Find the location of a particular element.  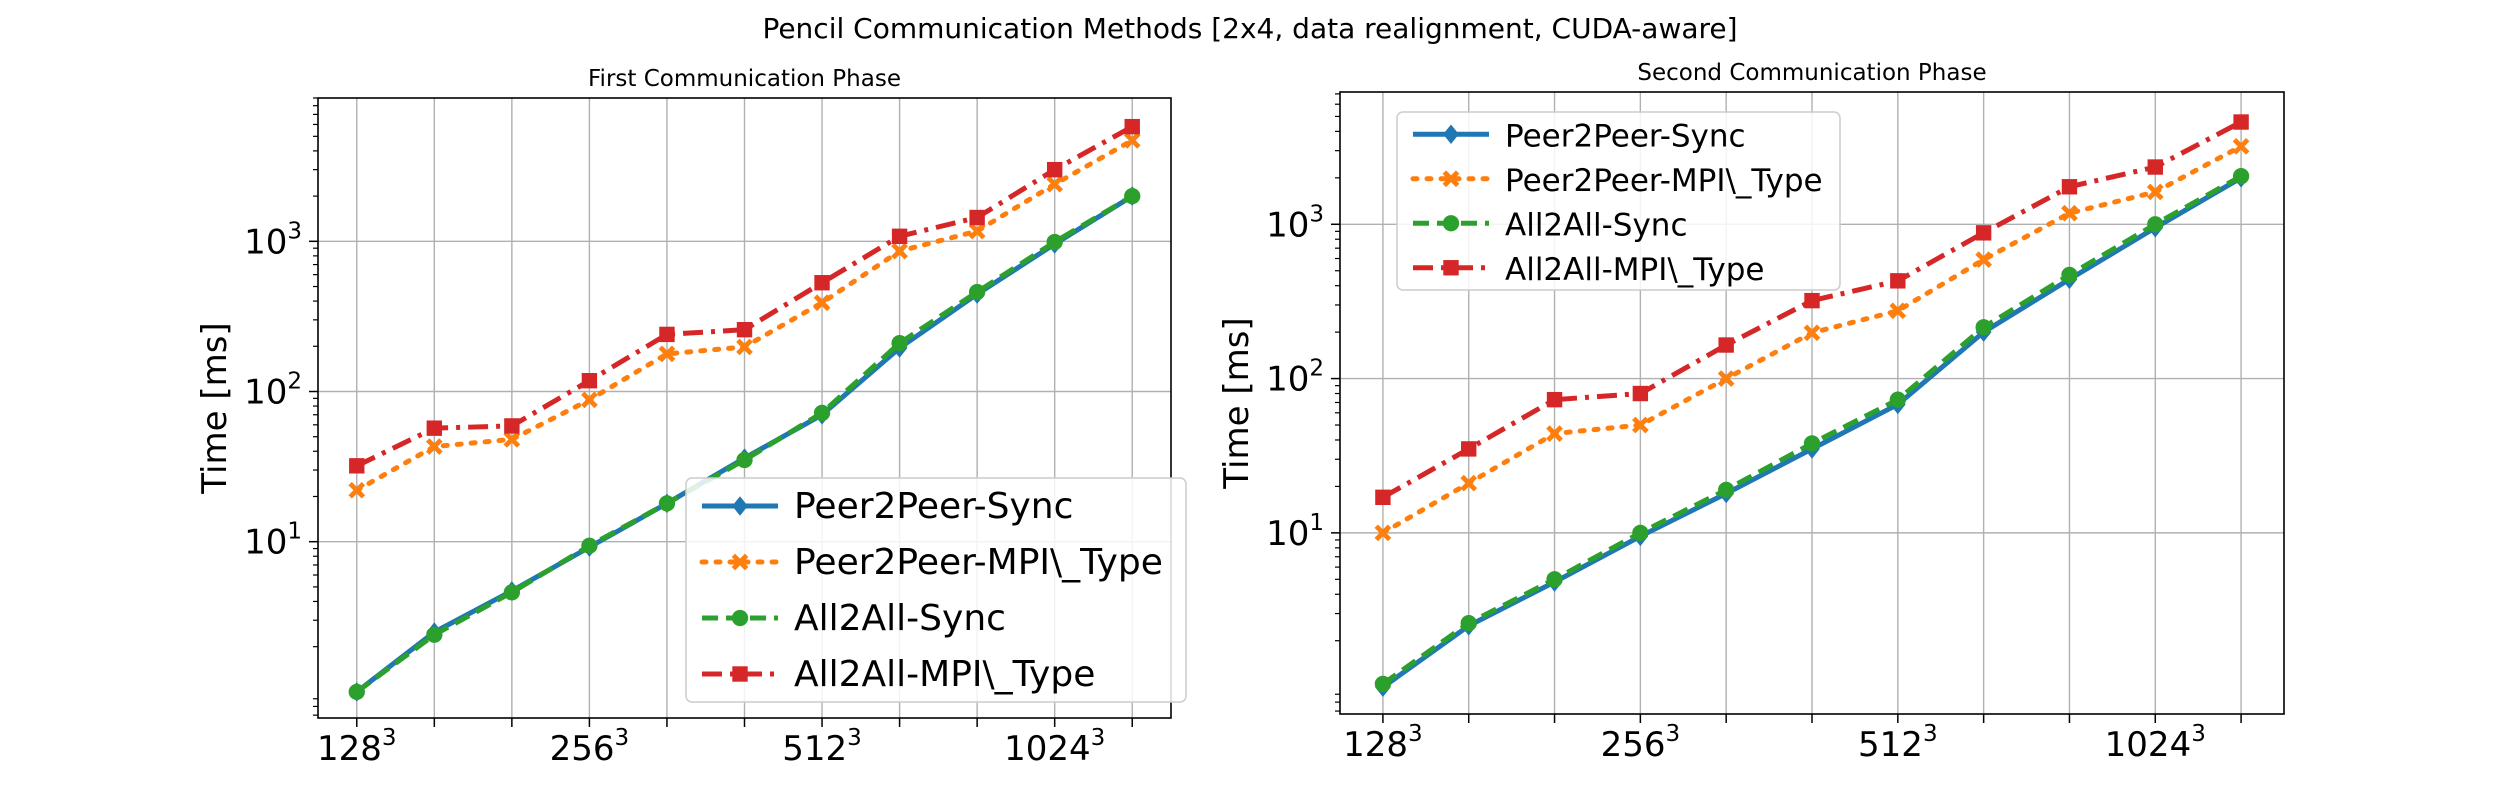

y-tick-label: 103 is located at coordinates (273, 240).